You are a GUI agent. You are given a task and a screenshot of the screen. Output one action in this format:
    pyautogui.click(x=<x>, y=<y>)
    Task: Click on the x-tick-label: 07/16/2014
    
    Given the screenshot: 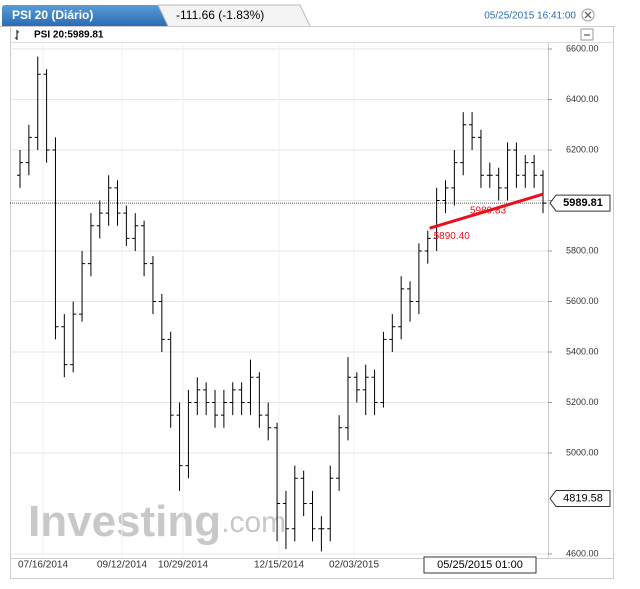 What is the action you would take?
    pyautogui.click(x=43, y=565)
    